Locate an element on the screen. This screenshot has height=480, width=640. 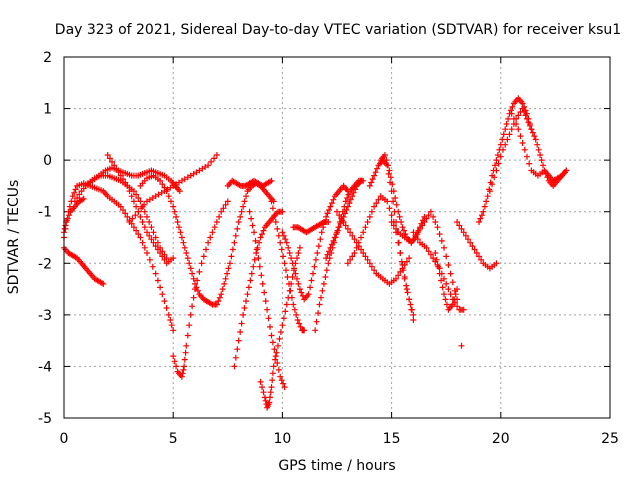
x-axis-label: GPS time / hours is located at coordinates (336, 466).